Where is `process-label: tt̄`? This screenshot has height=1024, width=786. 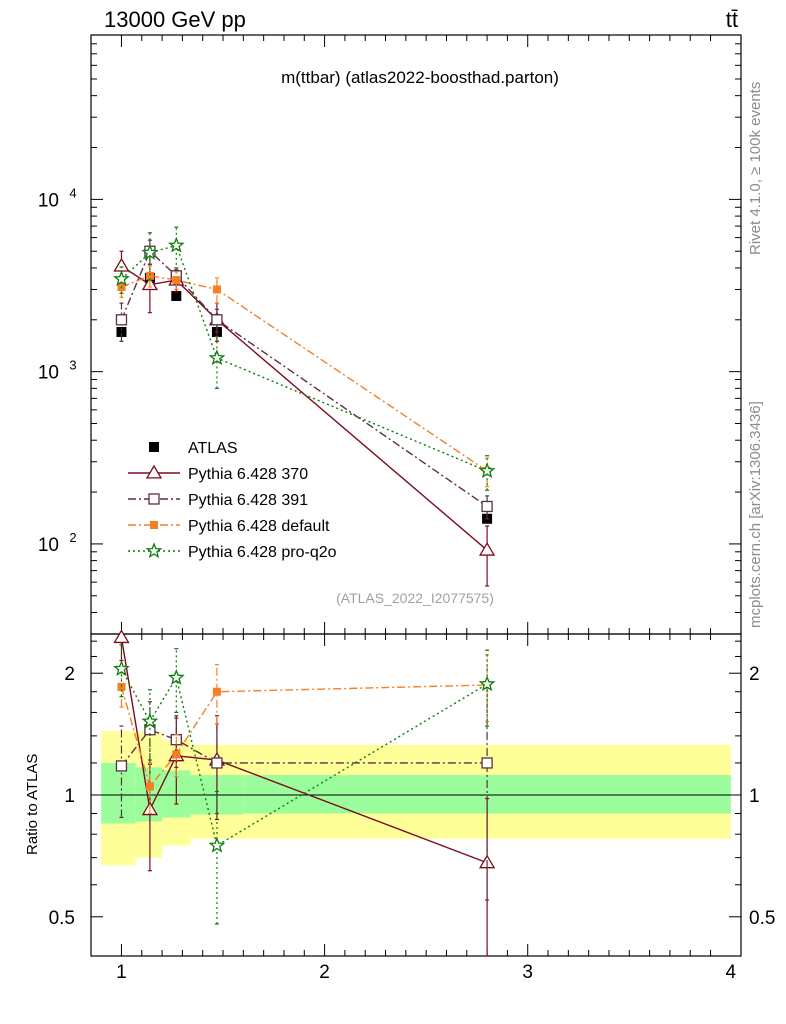
process-label: tt̄ is located at coordinates (732, 19).